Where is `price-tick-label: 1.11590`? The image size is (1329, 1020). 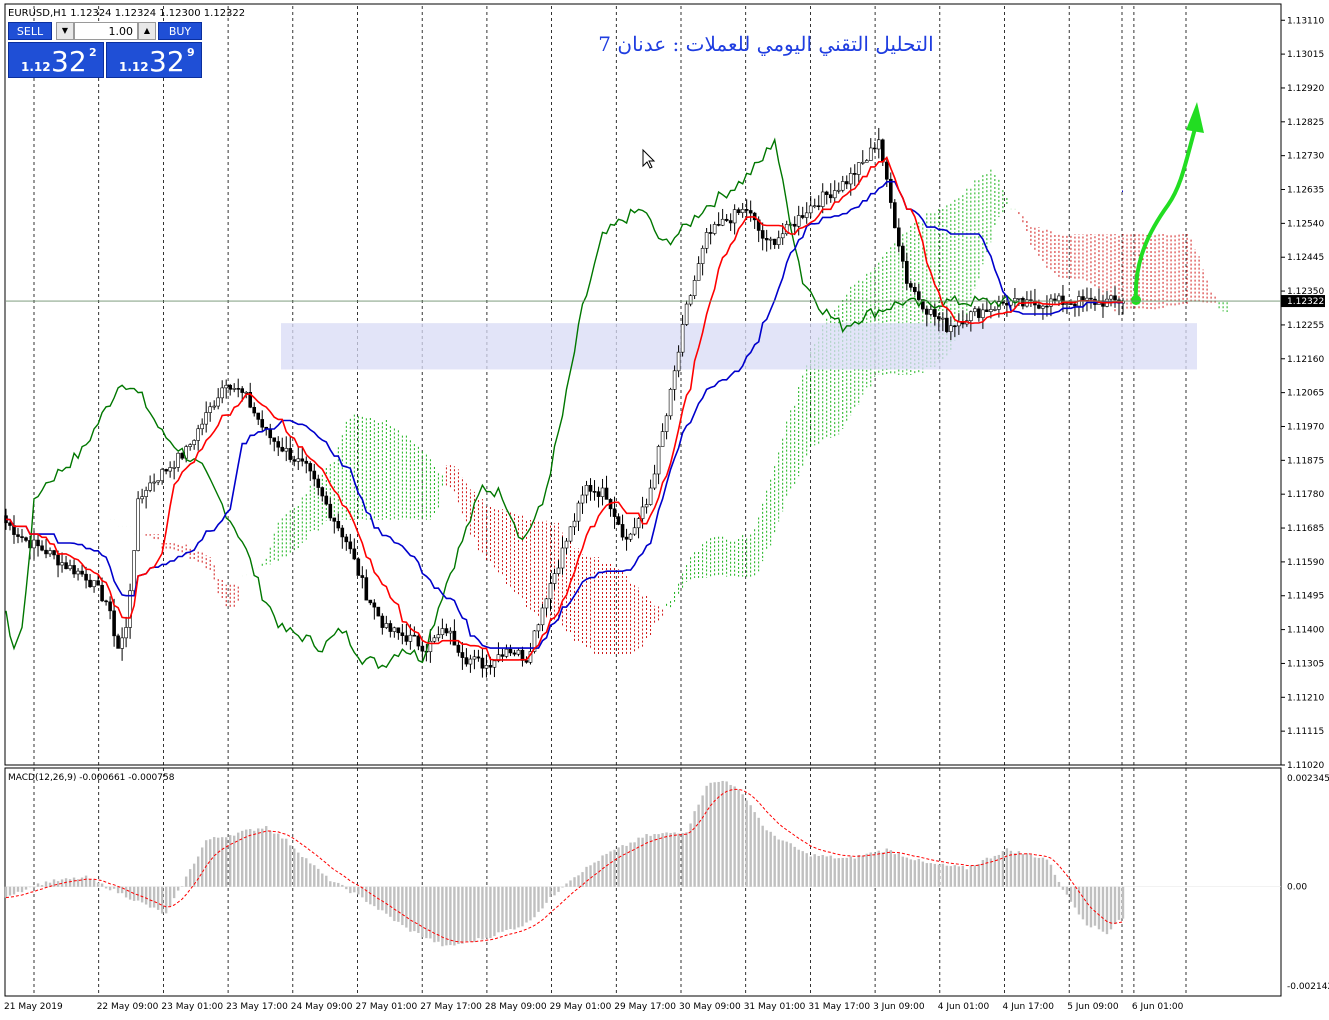
price-tick-label: 1.11590 is located at coordinates (1305, 563).